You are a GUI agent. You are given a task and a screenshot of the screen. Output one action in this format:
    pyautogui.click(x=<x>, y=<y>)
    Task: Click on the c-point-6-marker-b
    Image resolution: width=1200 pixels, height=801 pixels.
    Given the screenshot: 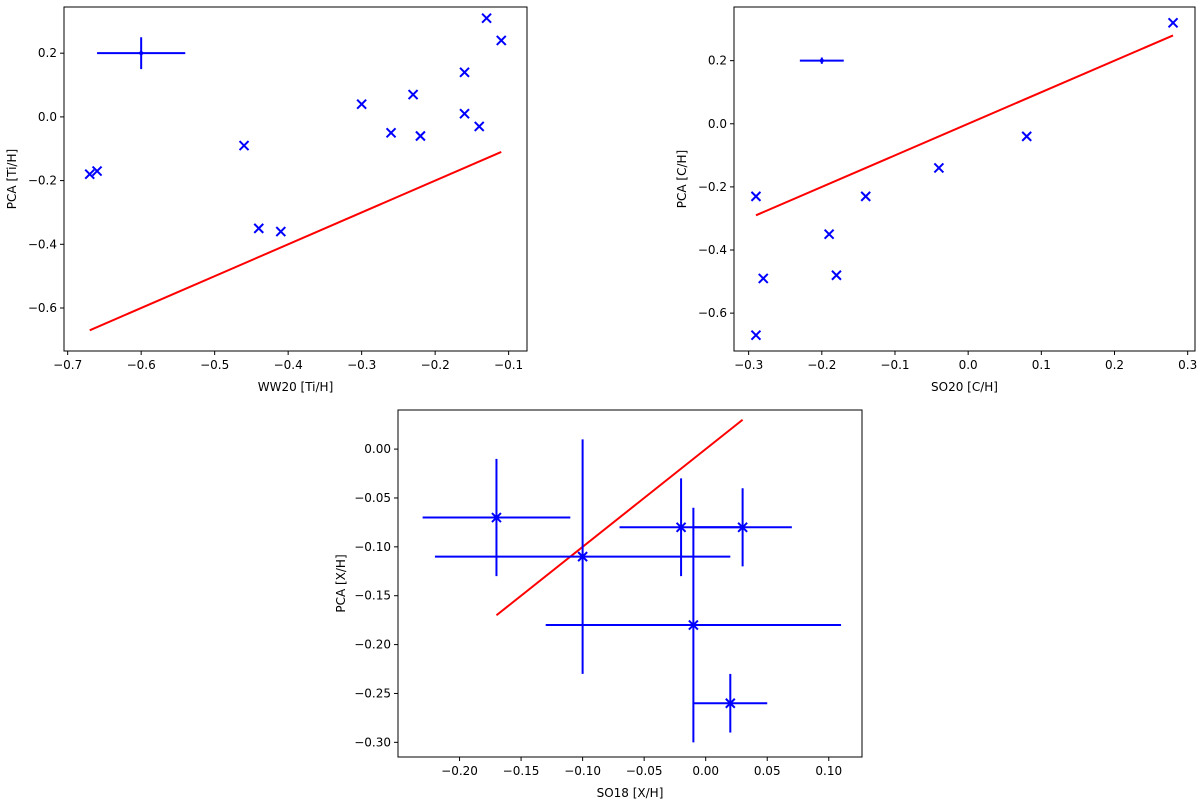 What is the action you would take?
    pyautogui.click(x=939, y=168)
    